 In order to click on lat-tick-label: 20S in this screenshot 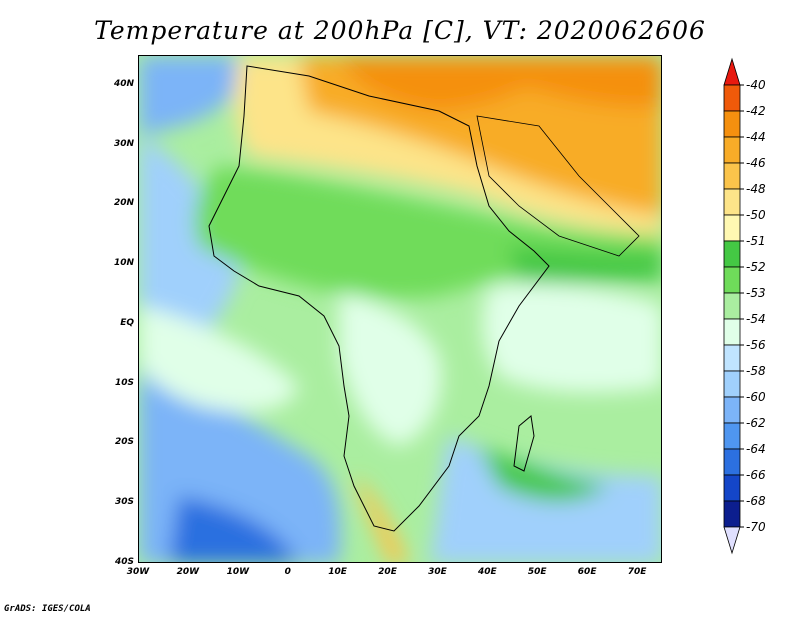, I will do `click(124, 442)`.